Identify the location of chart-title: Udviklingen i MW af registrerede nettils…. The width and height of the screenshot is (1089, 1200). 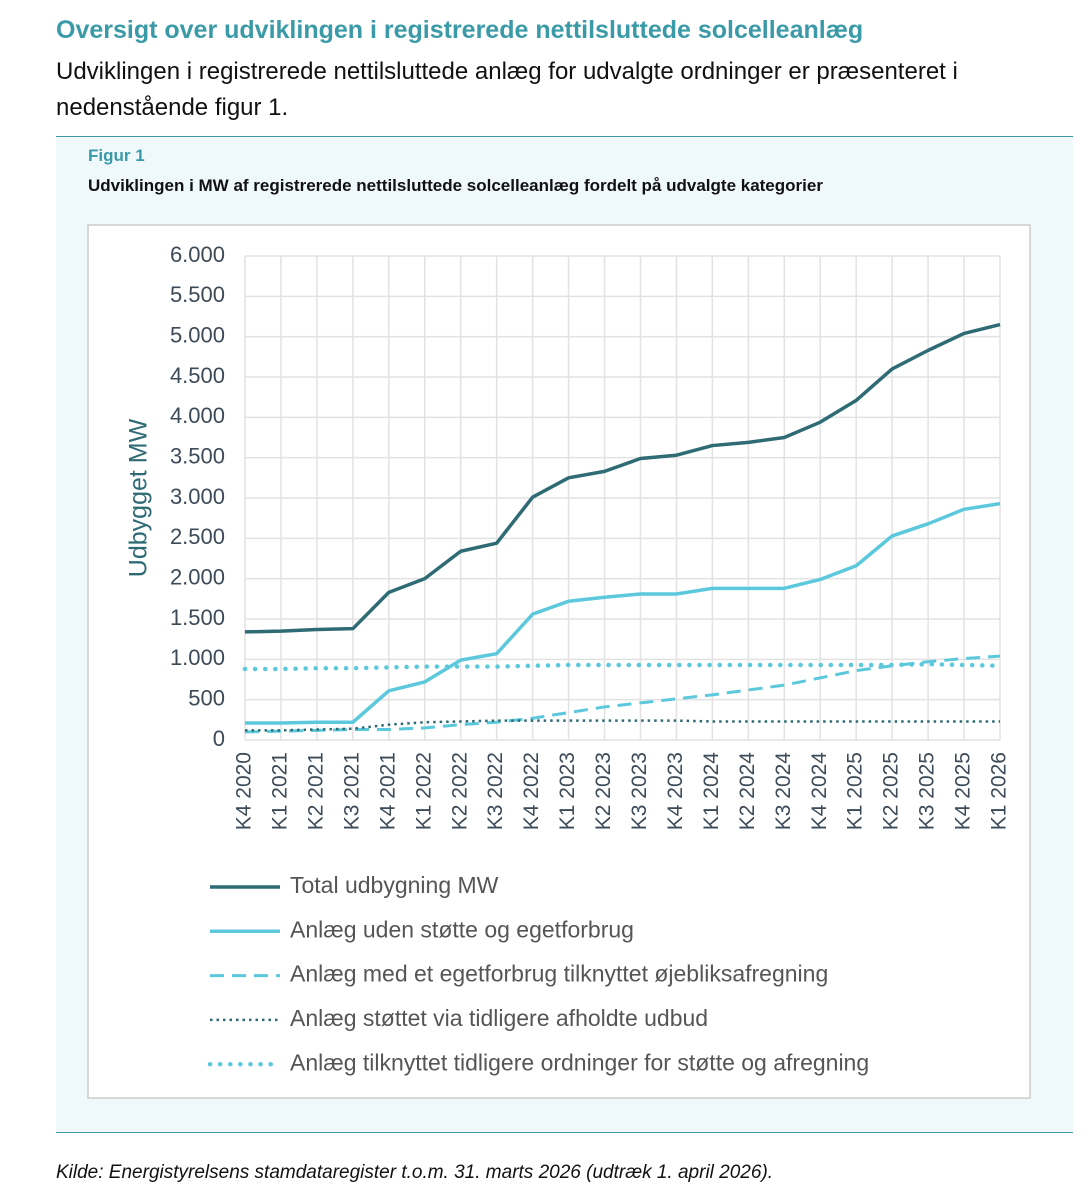
(455, 185).